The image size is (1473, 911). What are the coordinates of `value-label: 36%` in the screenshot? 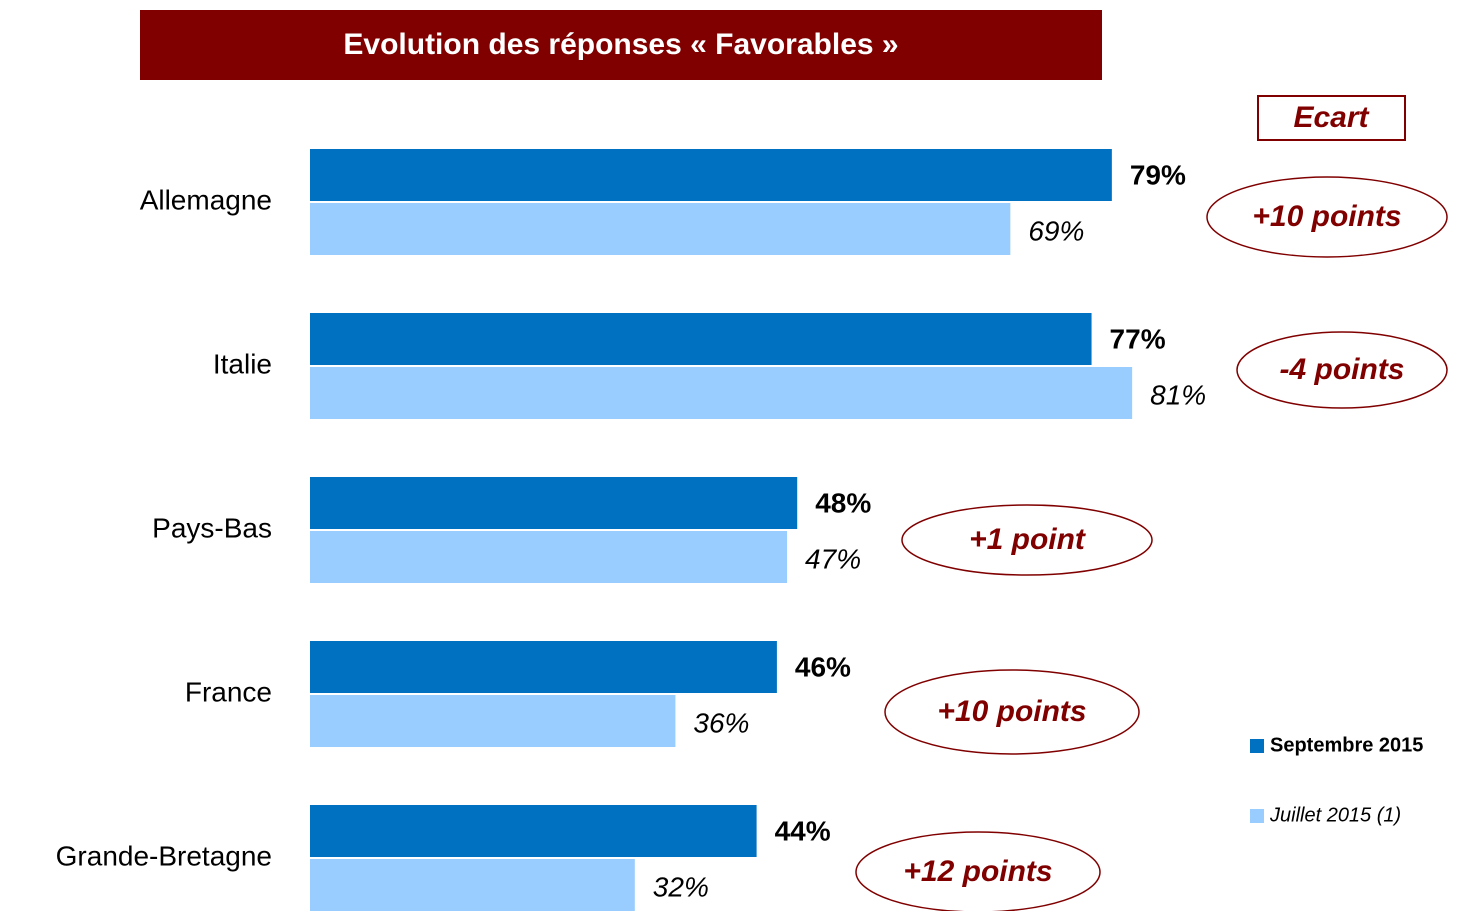 It's located at (721, 722).